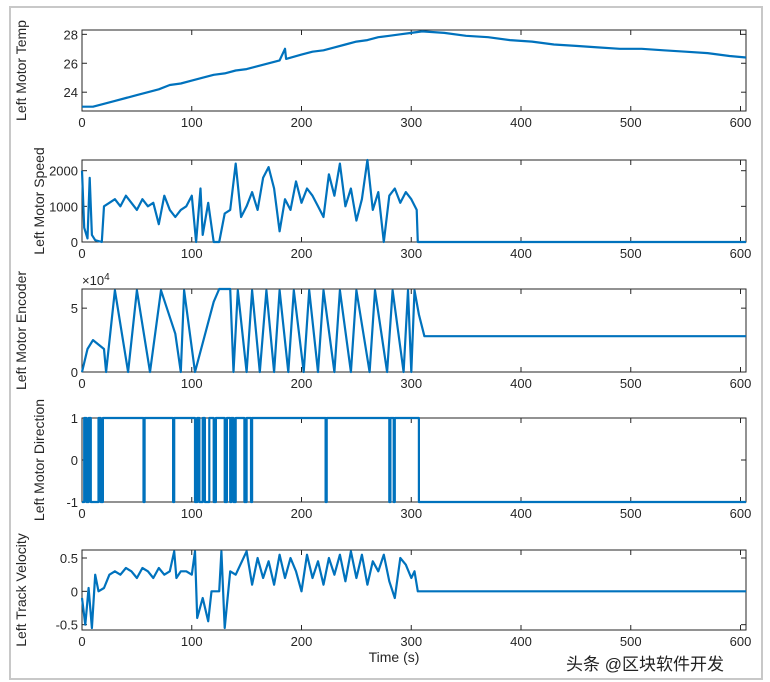 This screenshot has width=770, height=682. Describe the element at coordinates (394, 657) in the screenshot. I see `x-axis-label: Time (s)` at that location.